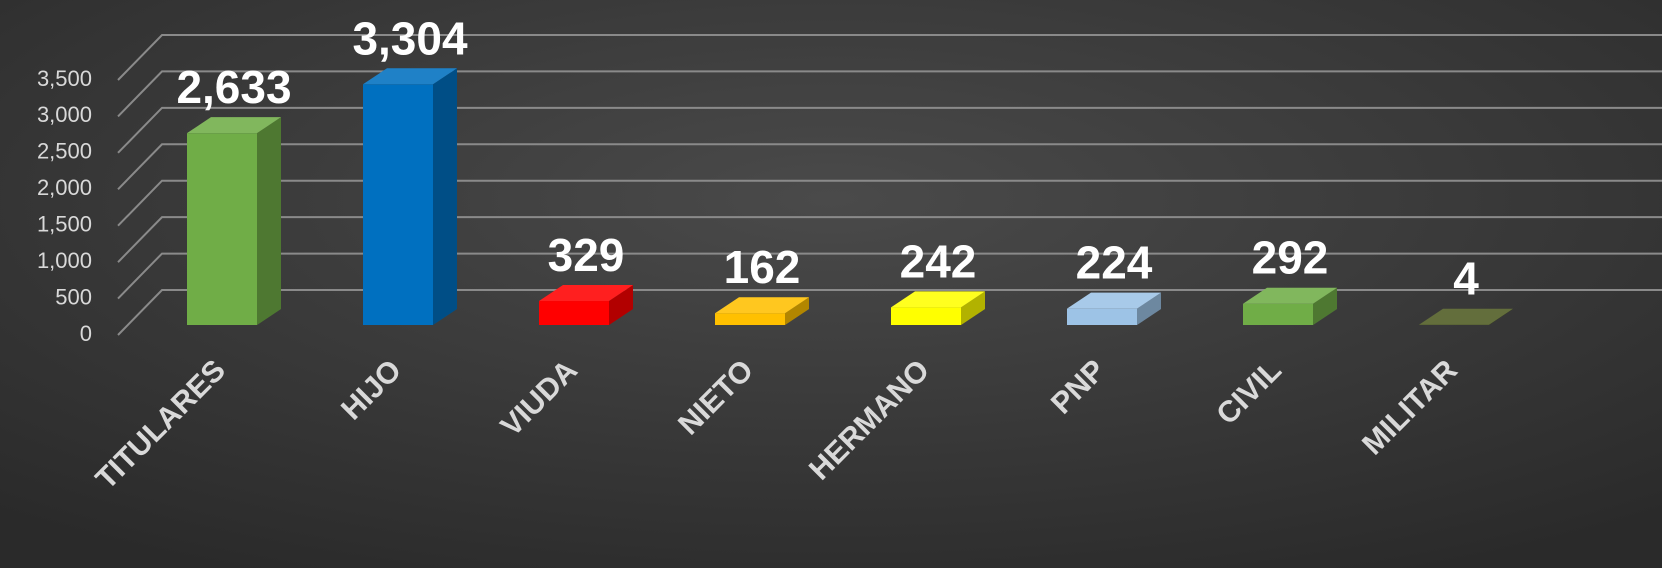 Image resolution: width=1662 pixels, height=568 pixels. What do you see at coordinates (64, 187) in the screenshot?
I see `y-tick-label: 2,000` at bounding box center [64, 187].